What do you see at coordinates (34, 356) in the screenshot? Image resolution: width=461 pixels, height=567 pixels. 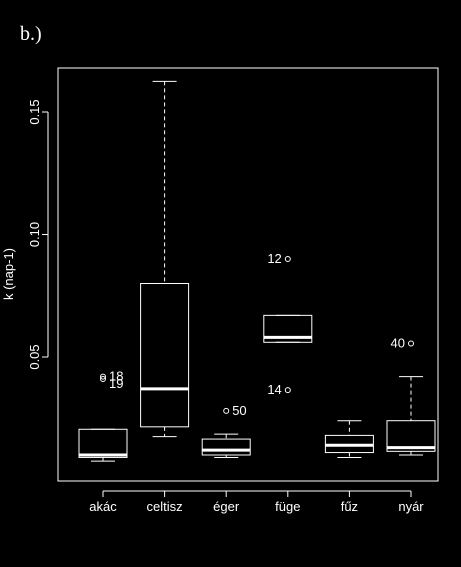 I see `y-tick-label: 0.05` at bounding box center [34, 356].